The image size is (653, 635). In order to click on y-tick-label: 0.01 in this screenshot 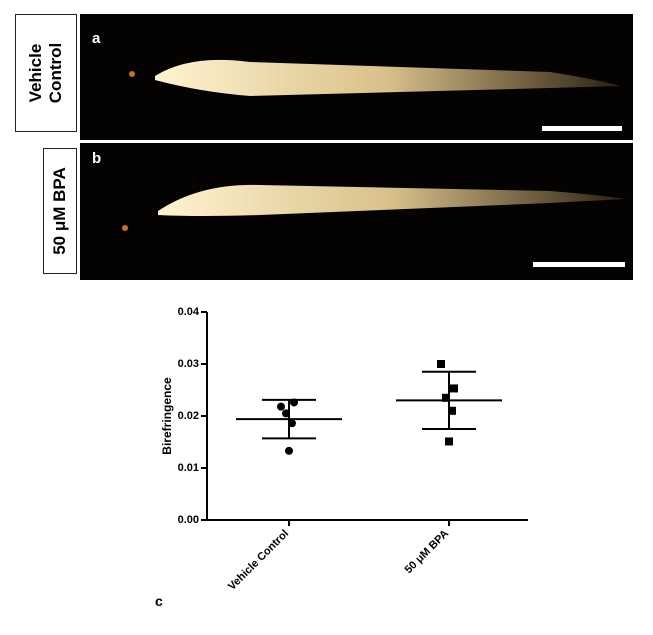, I will do `click(188, 468)`.